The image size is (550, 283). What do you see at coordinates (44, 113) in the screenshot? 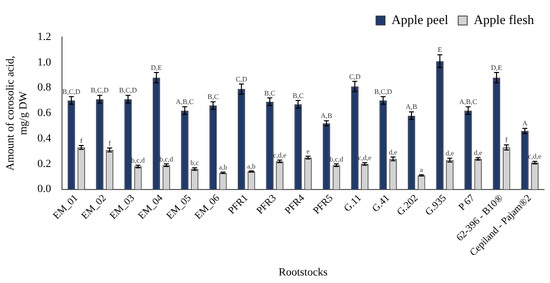
I see `y-tick-label: 0.6` at bounding box center [44, 113].